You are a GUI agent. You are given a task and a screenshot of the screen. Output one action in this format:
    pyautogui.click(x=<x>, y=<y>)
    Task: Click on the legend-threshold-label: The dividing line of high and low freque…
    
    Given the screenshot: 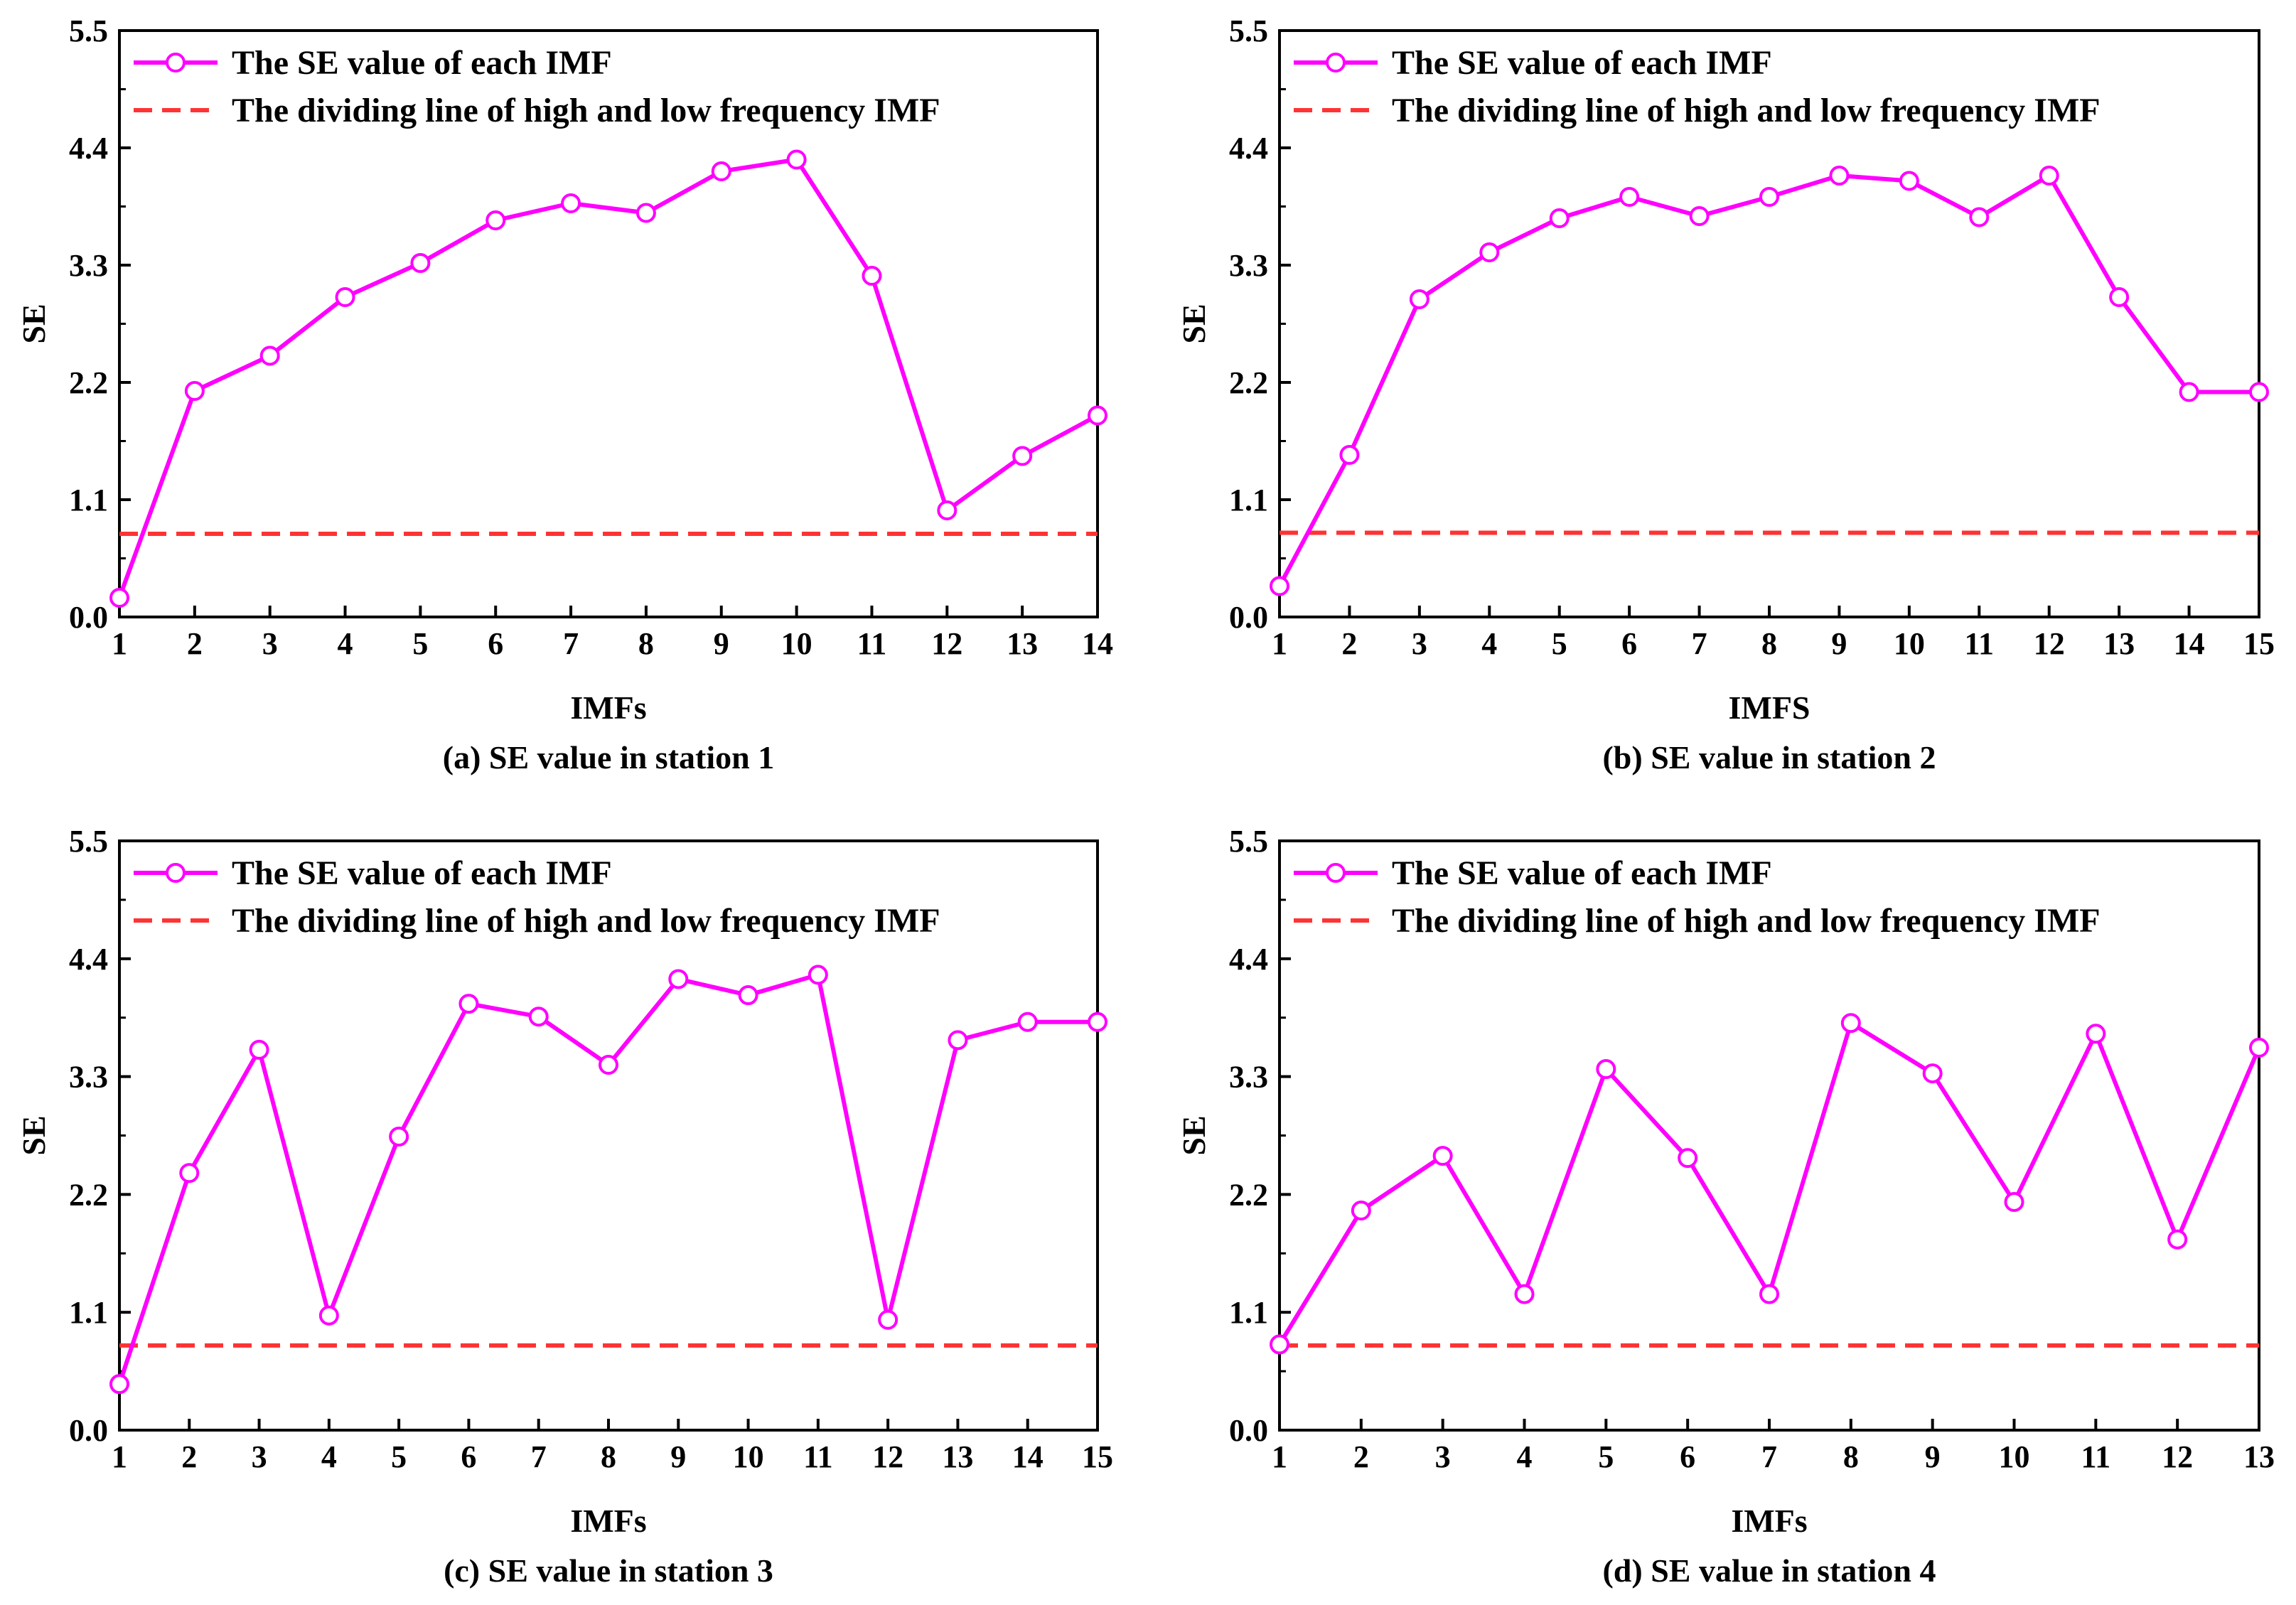 What is the action you would take?
    pyautogui.click(x=586, y=921)
    